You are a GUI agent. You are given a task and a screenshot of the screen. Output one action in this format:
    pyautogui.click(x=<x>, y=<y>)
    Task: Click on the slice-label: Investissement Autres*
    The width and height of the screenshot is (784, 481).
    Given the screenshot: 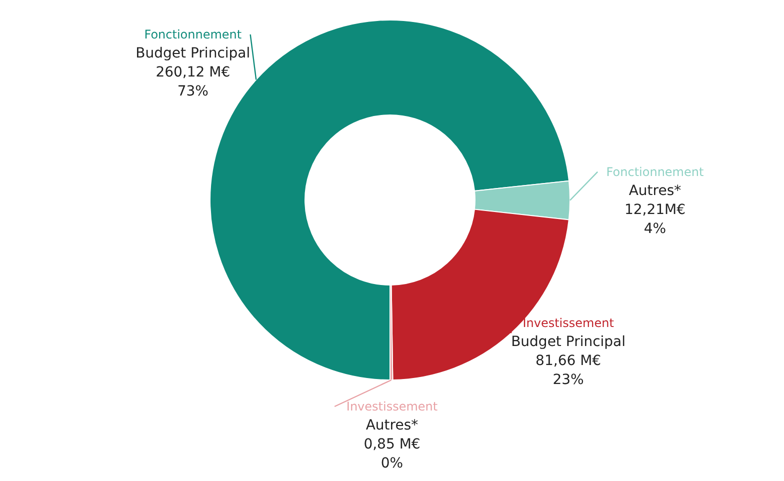 What is the action you would take?
    pyautogui.click(x=392, y=416)
    